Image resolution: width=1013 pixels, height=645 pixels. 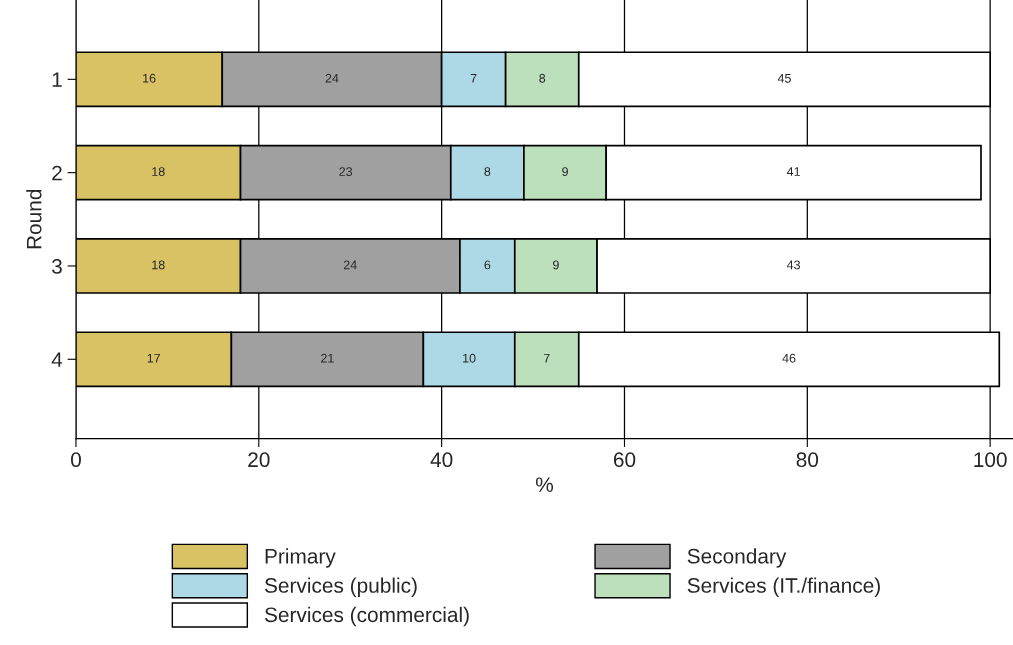 I want to click on x-tick-label: 20, so click(x=259, y=460).